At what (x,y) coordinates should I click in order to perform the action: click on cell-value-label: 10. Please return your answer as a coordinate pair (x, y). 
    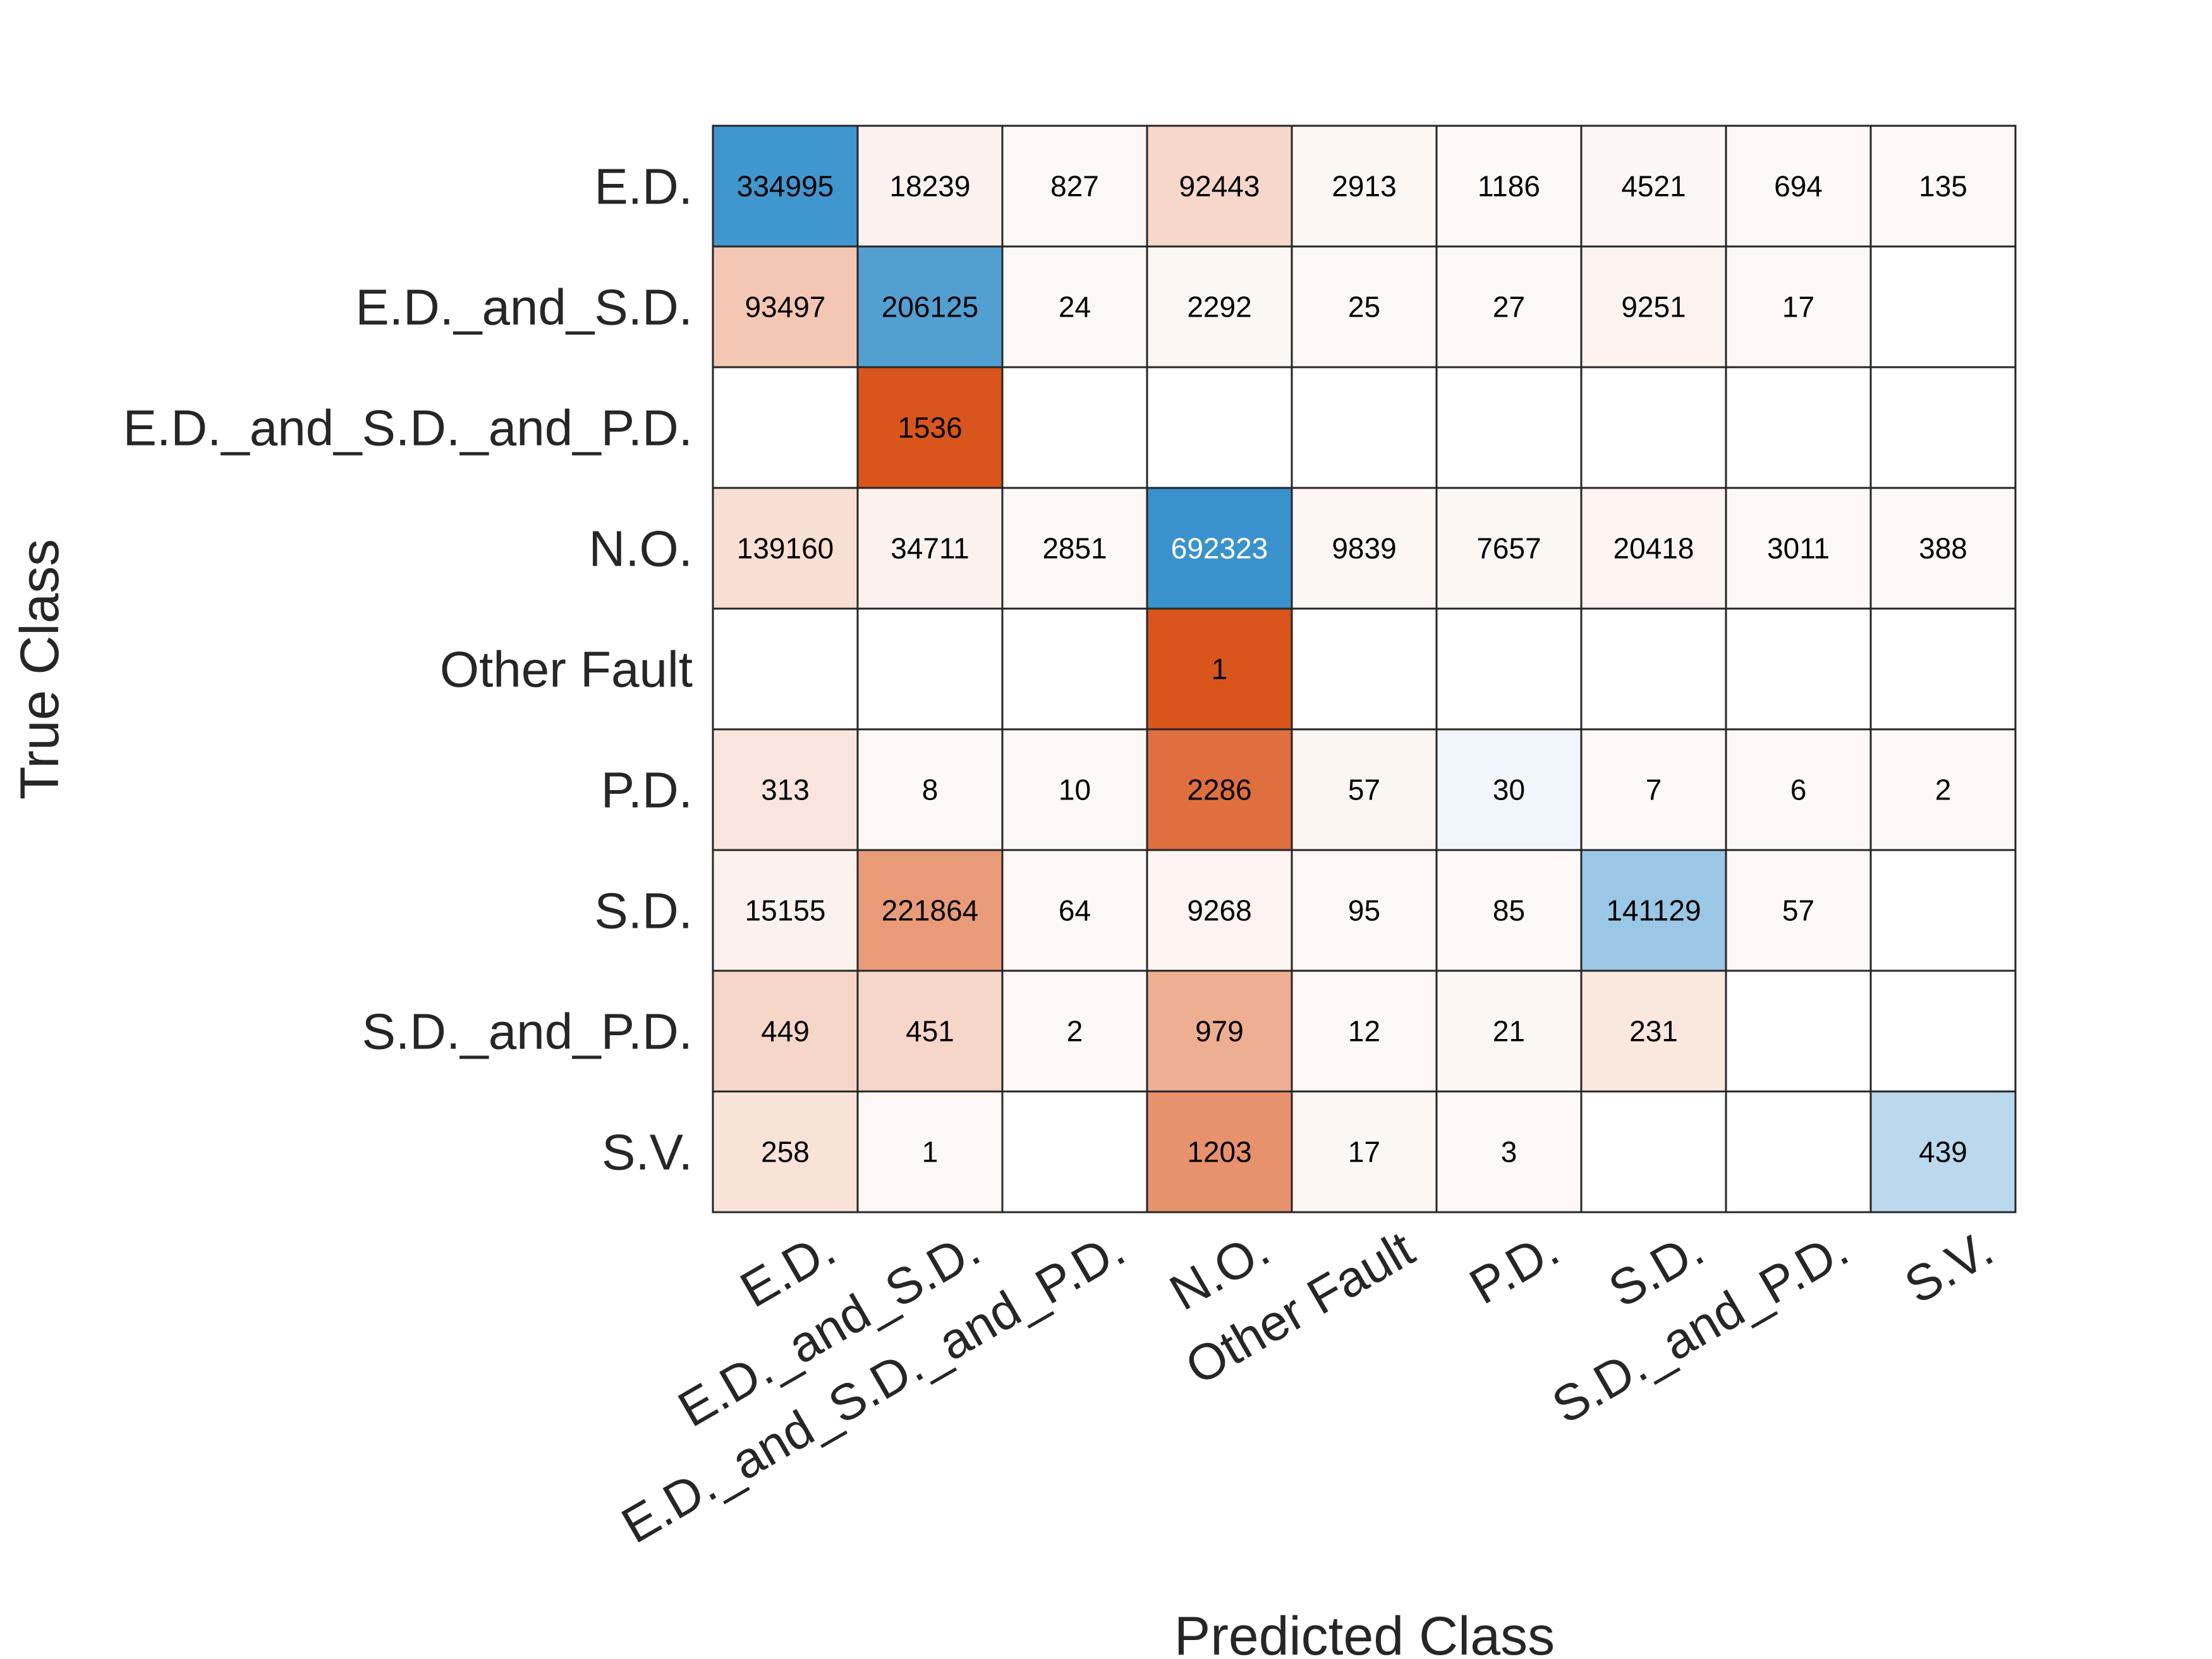
    Looking at the image, I should click on (1075, 790).